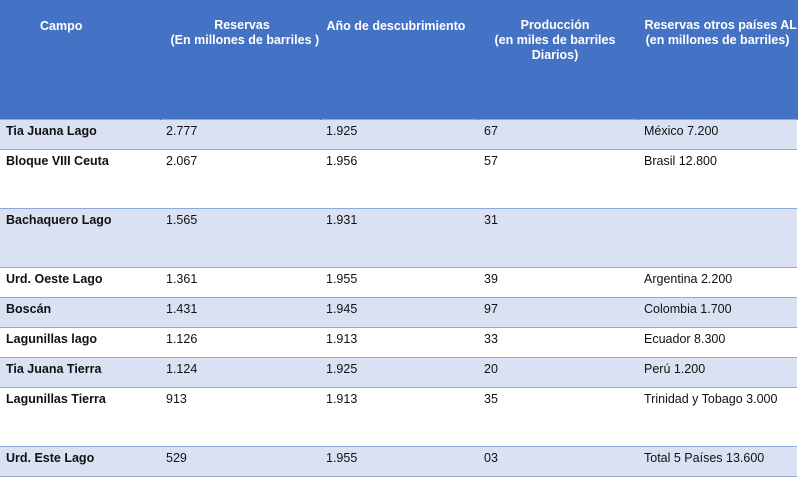 The height and width of the screenshot is (480, 799). I want to click on cell-reservas: 2.777, so click(240, 134).